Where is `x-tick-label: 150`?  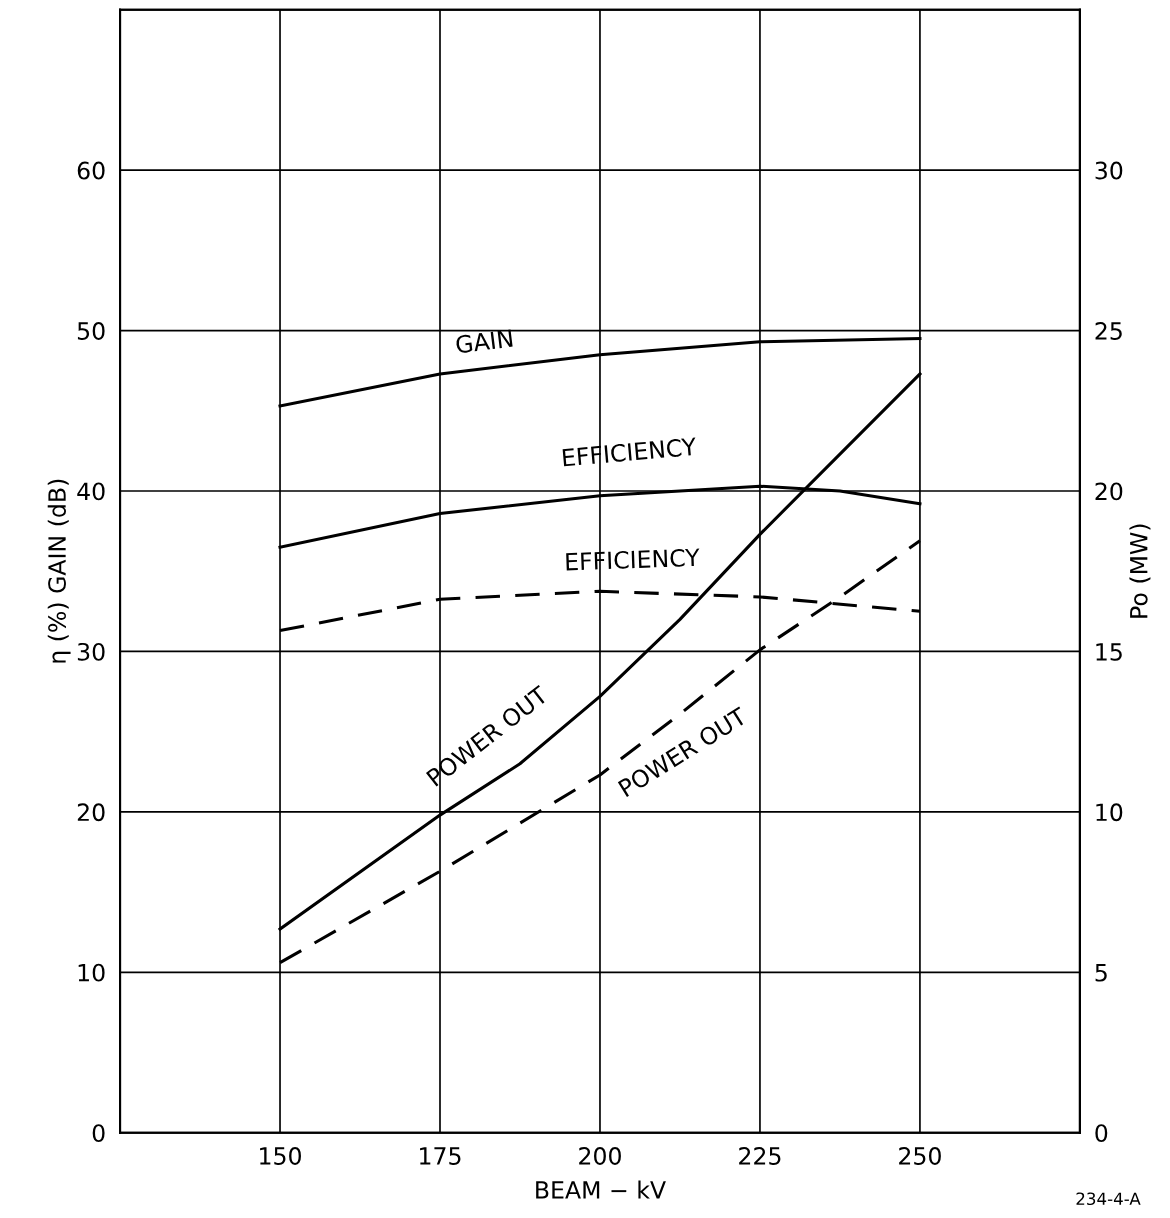 x-tick-label: 150 is located at coordinates (280, 1156).